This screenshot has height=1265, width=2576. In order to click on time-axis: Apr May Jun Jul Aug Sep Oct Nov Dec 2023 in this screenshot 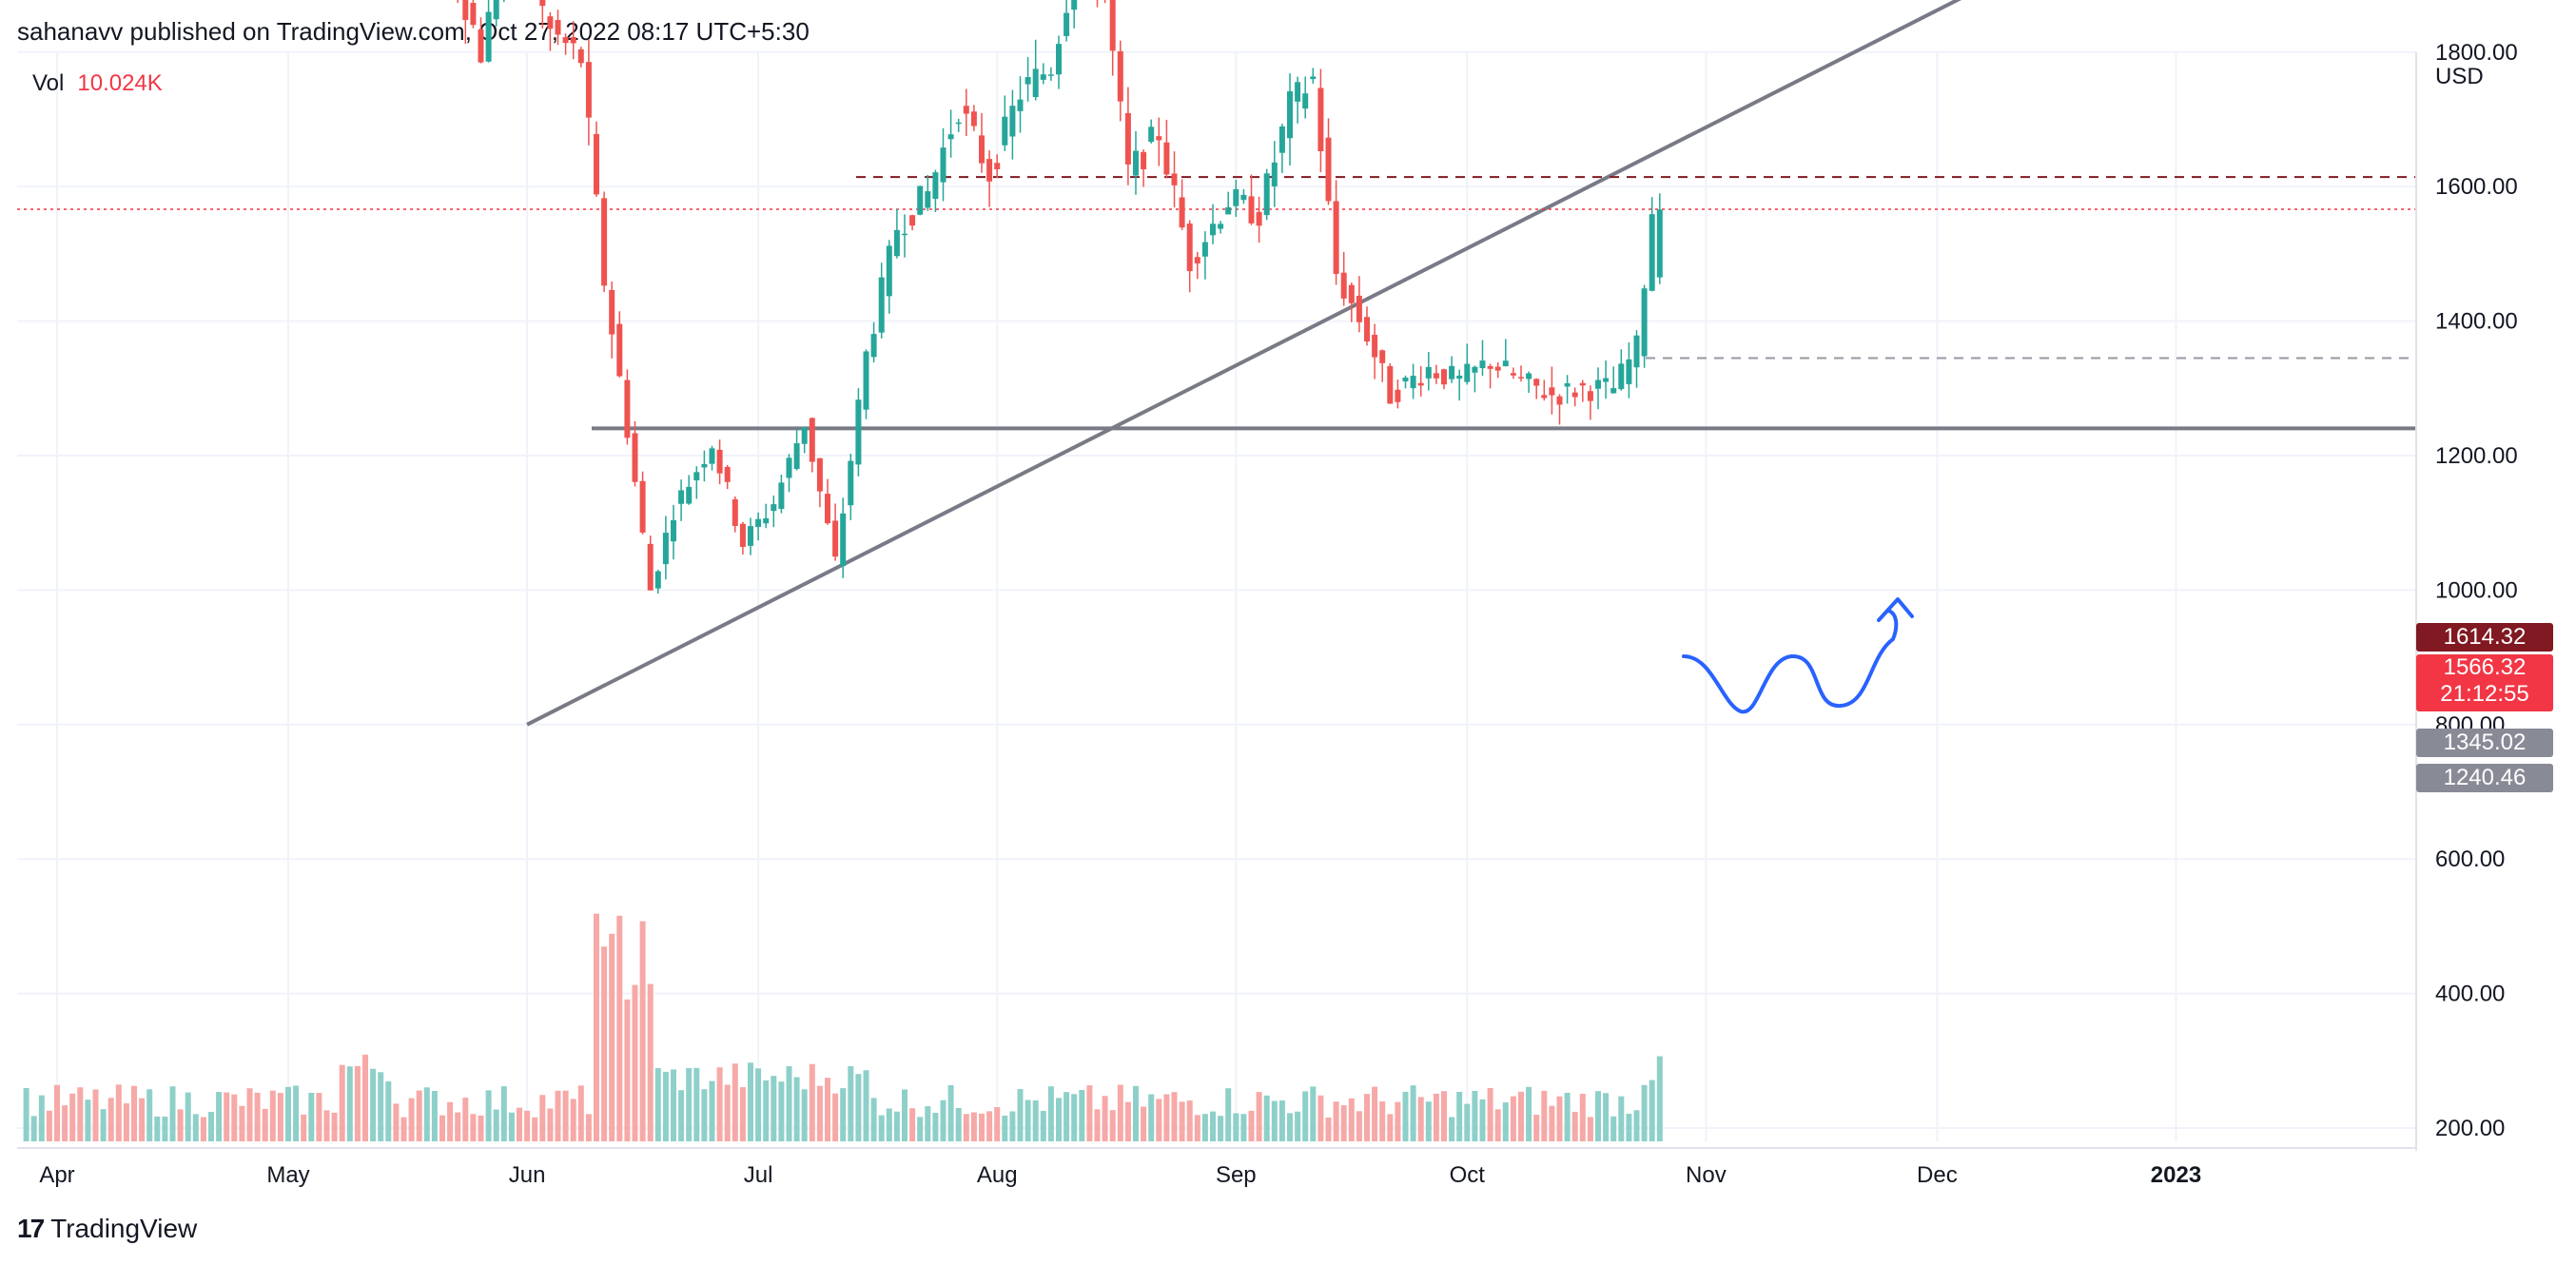, I will do `click(1120, 1175)`.